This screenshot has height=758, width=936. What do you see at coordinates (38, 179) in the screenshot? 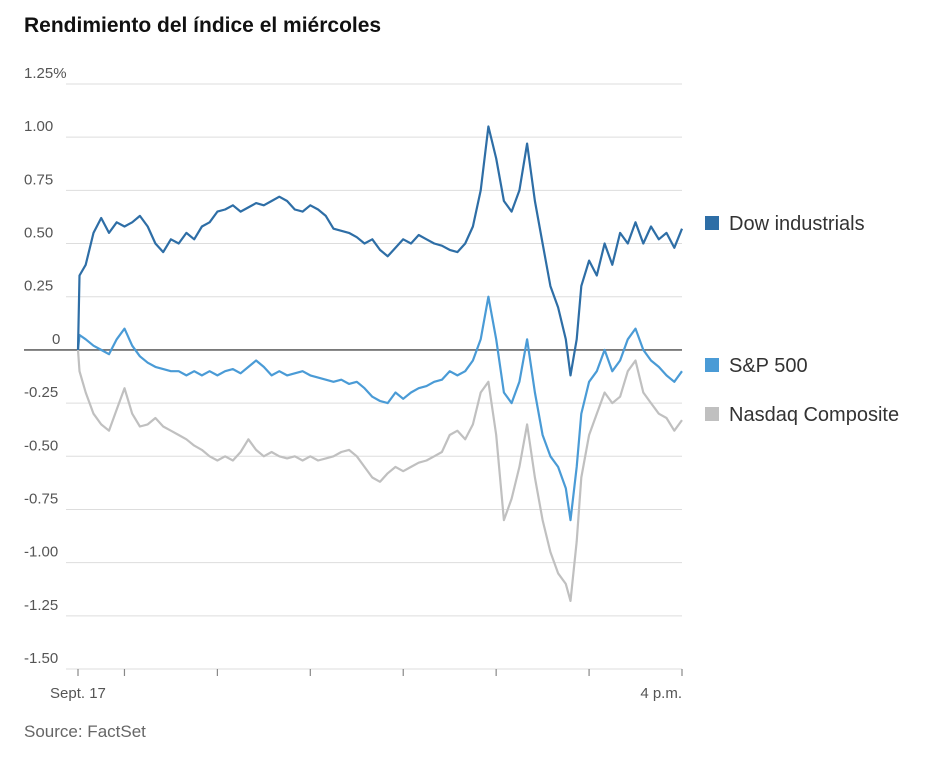
I see `y-tick-label: 0.75` at bounding box center [38, 179].